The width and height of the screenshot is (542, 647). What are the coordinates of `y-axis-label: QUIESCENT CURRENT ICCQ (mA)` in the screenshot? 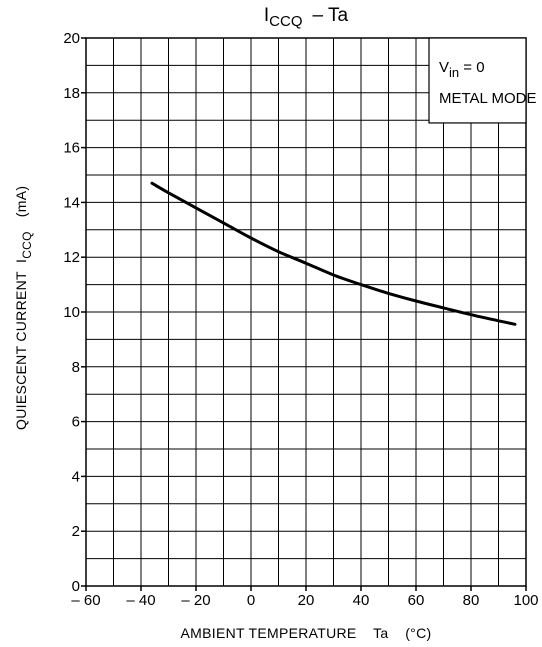 It's located at (23, 312).